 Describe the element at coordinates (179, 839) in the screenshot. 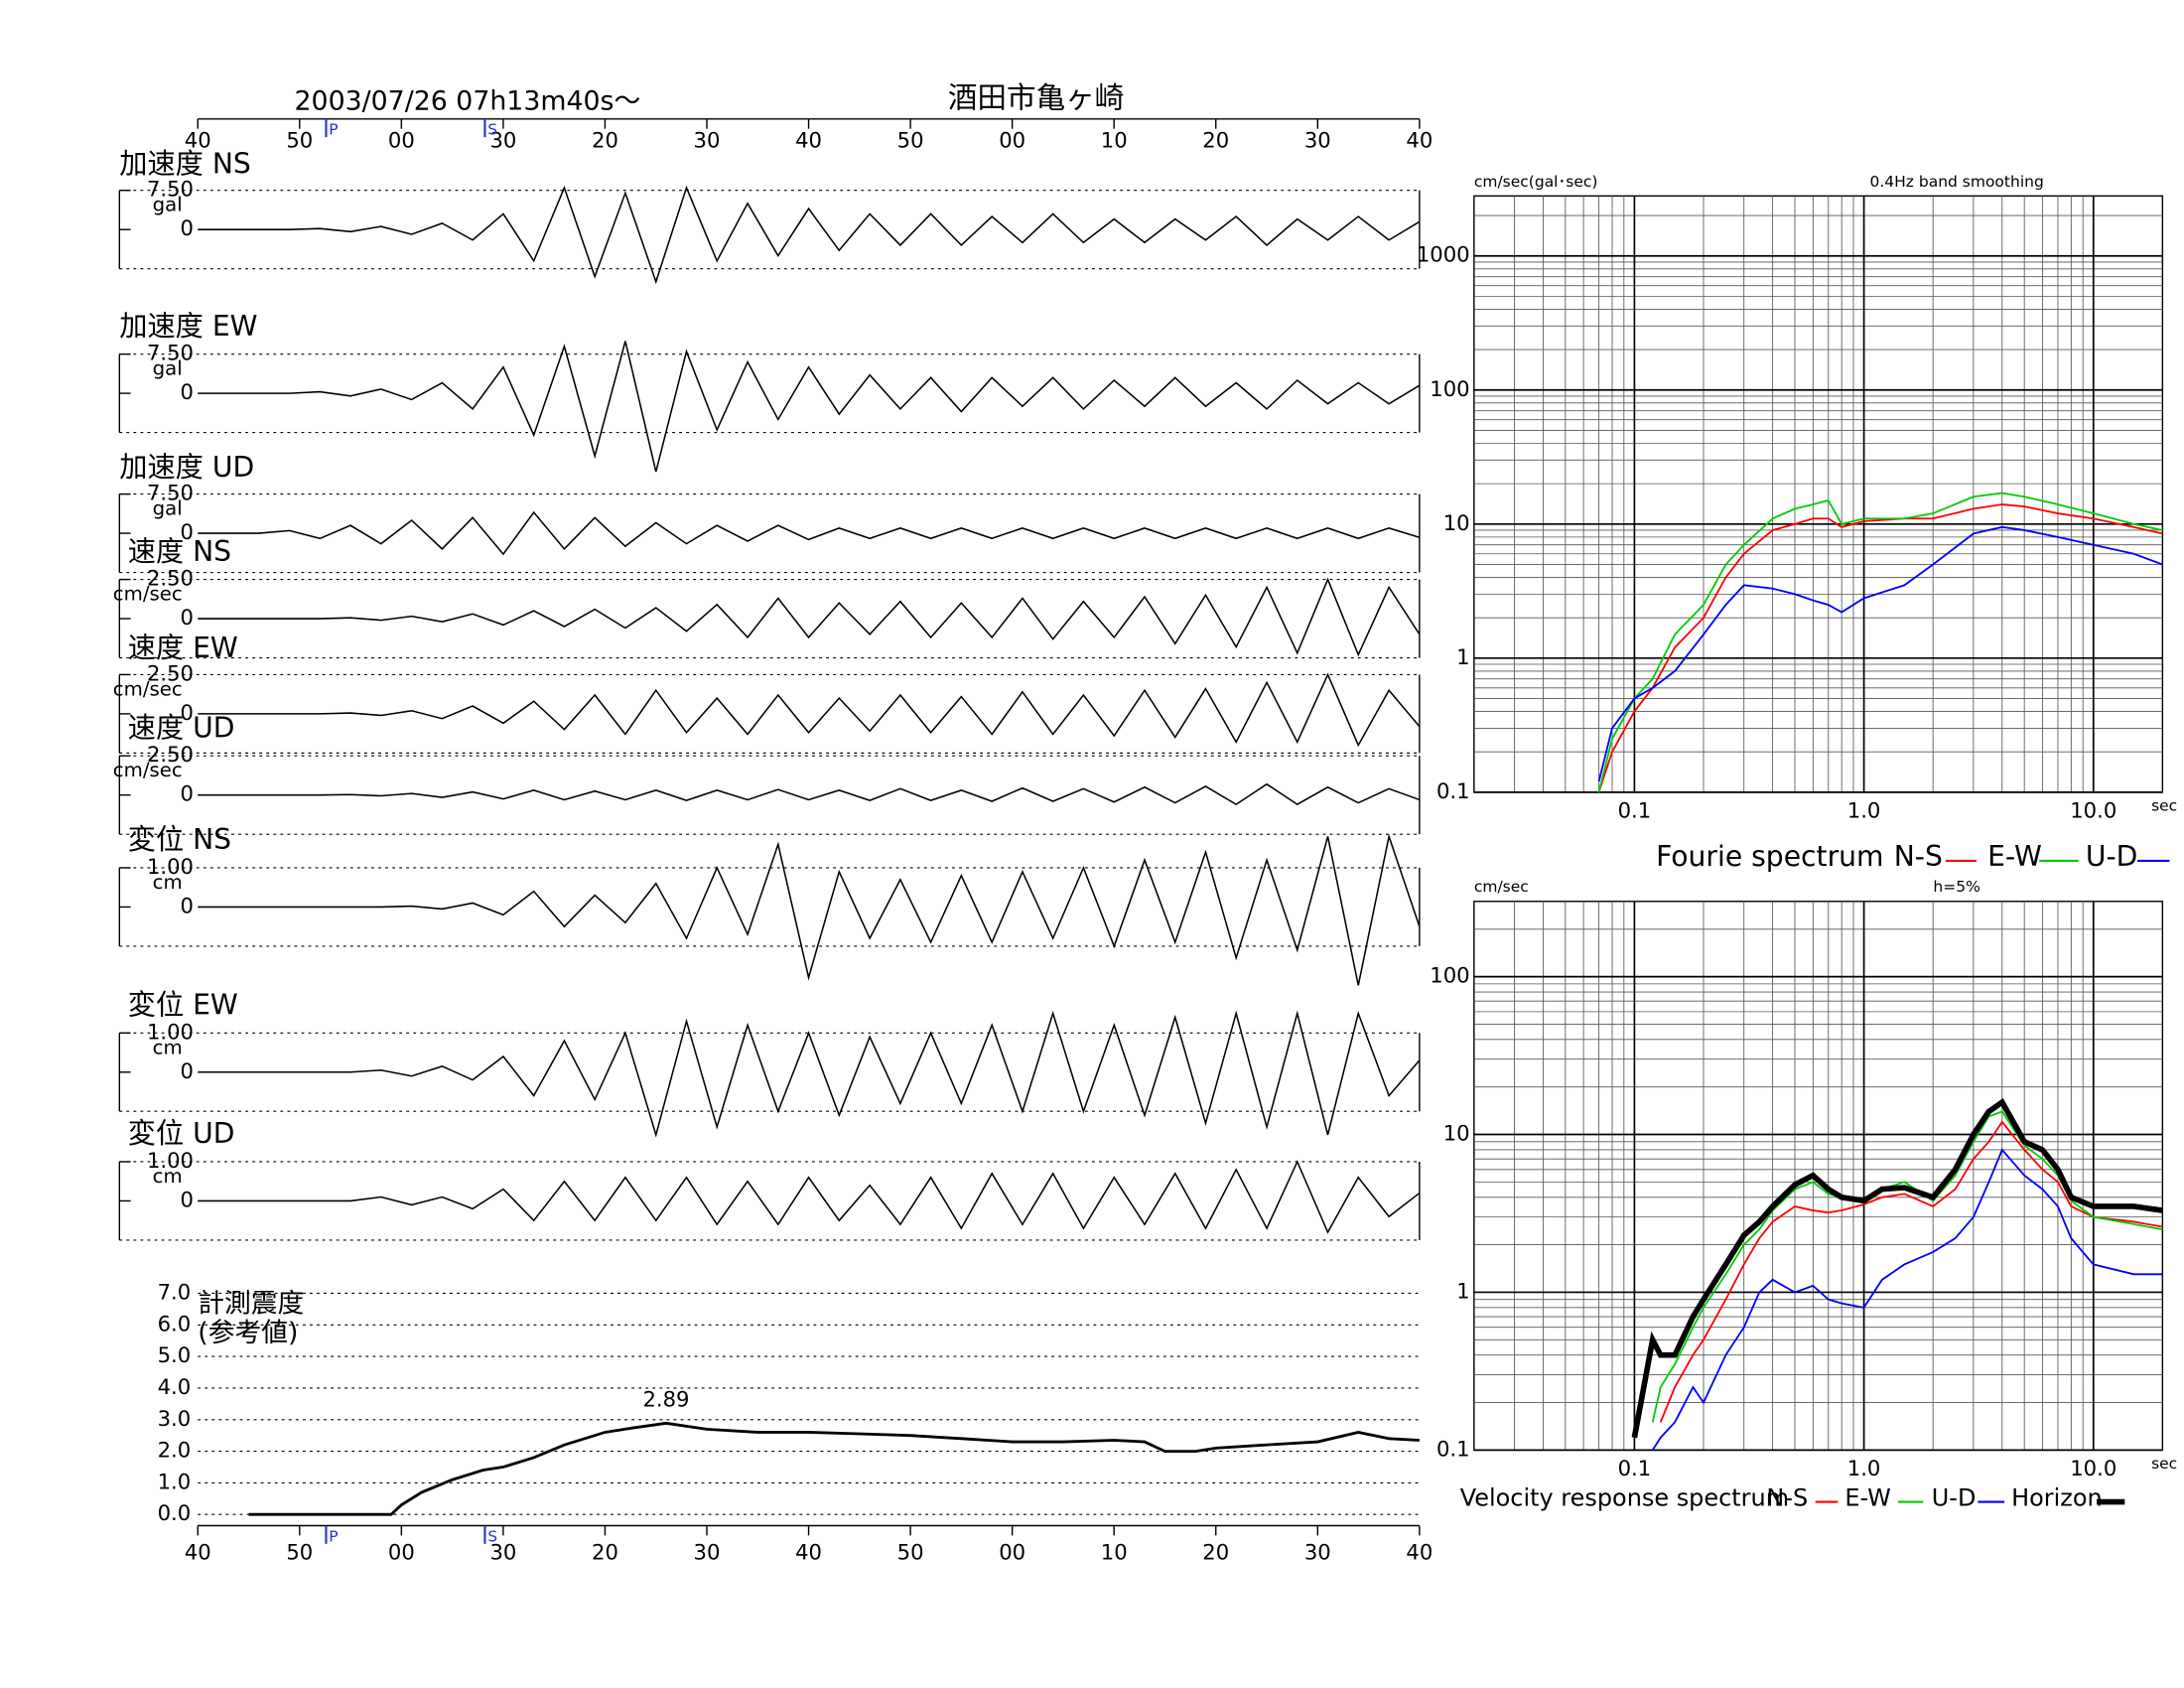

I see `trace-title: 変位 NS` at that location.